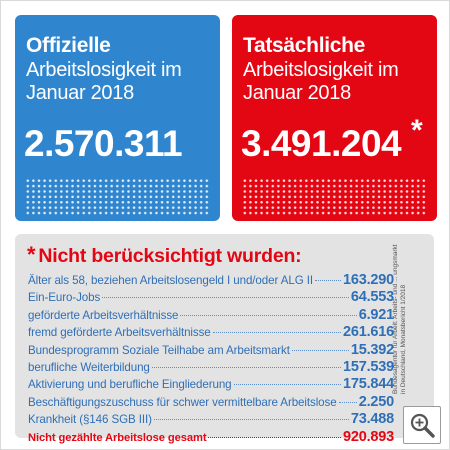  Describe the element at coordinates (130, 385) in the screenshot. I see `item-label: Aktivierung und berufliche Eingliederung` at that location.